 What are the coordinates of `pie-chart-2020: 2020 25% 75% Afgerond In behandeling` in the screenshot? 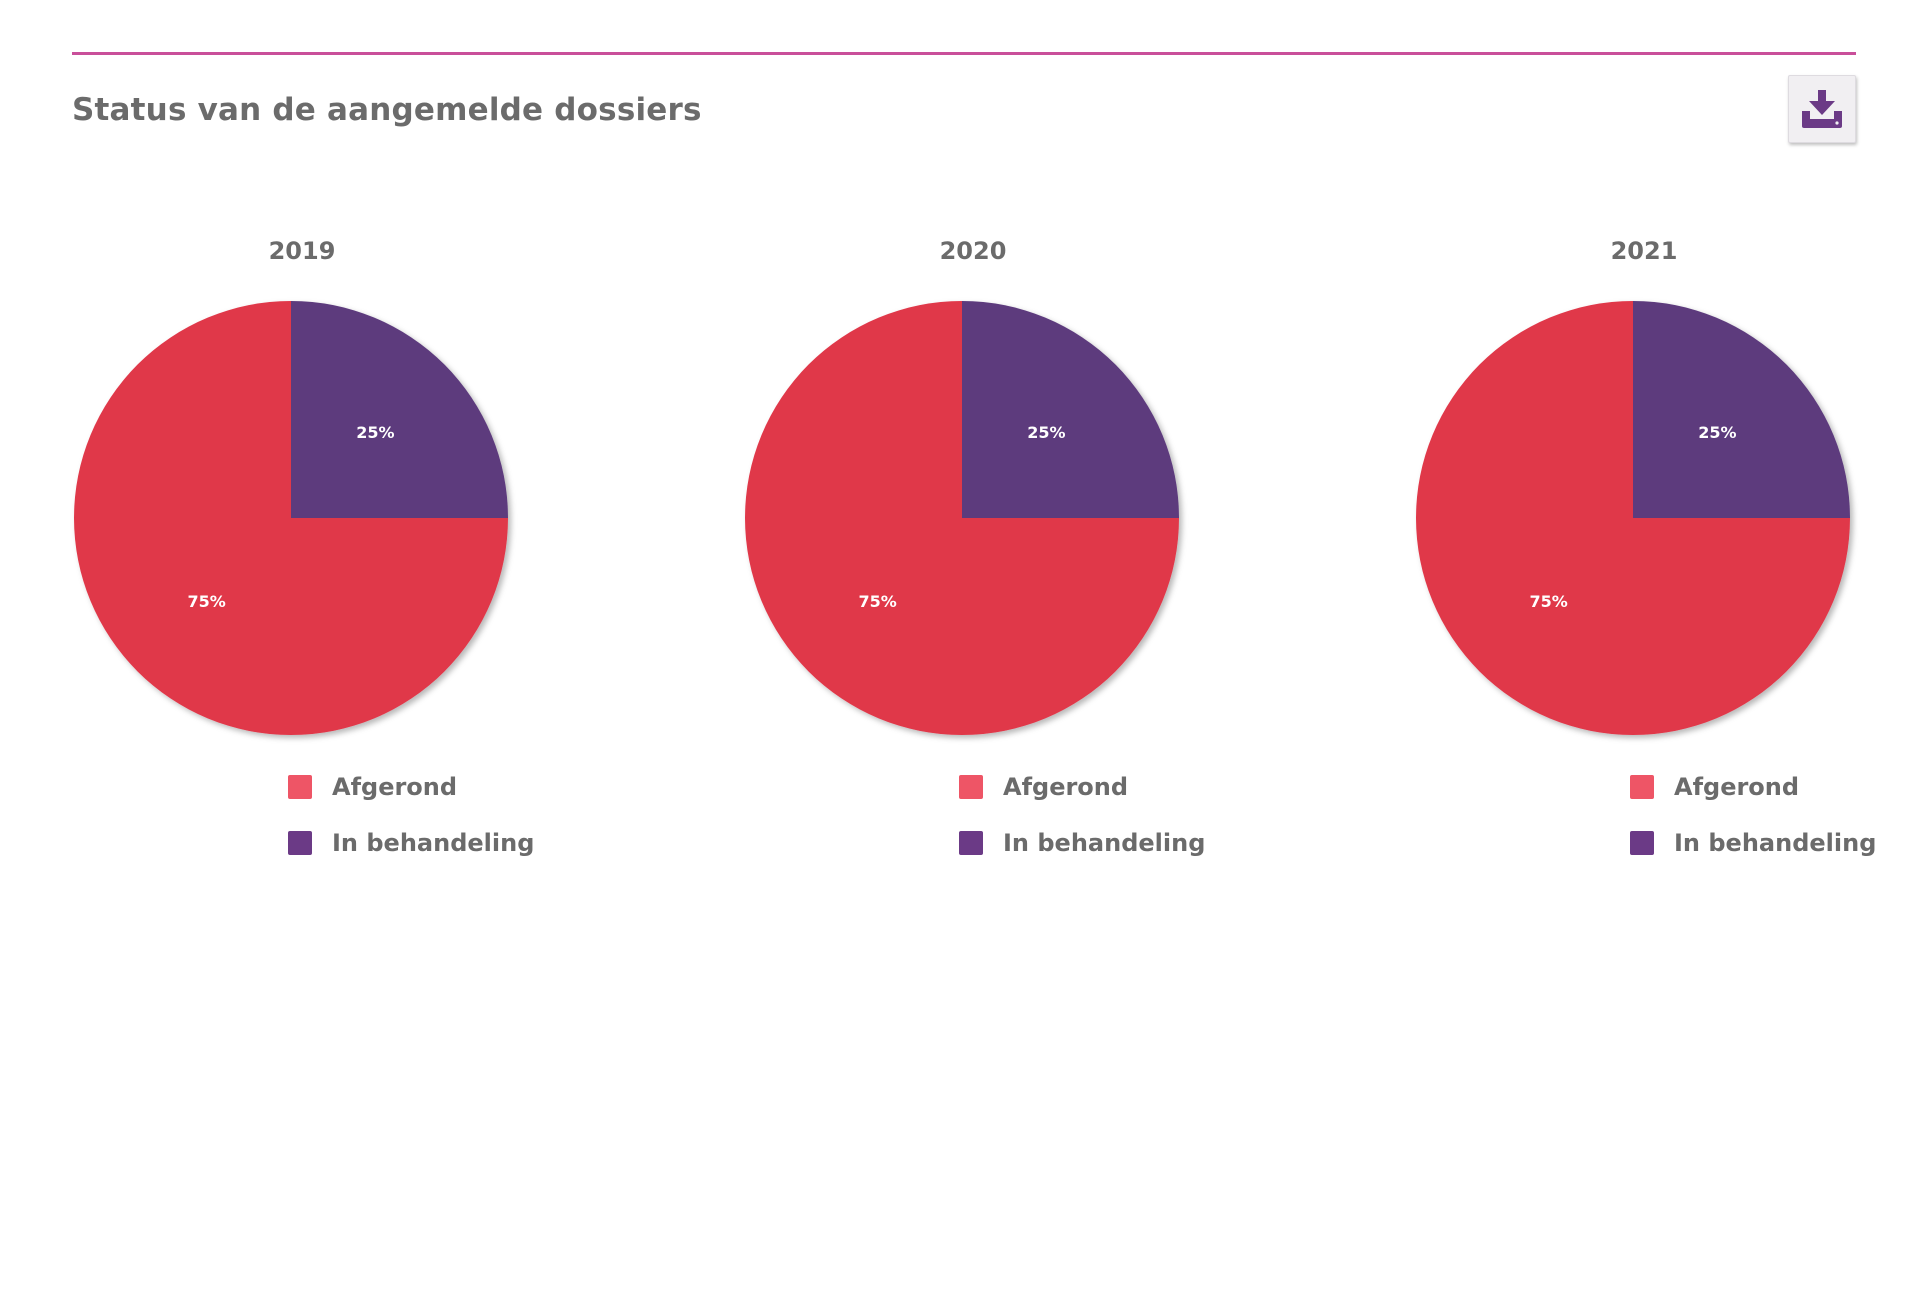 It's located at (974, 555).